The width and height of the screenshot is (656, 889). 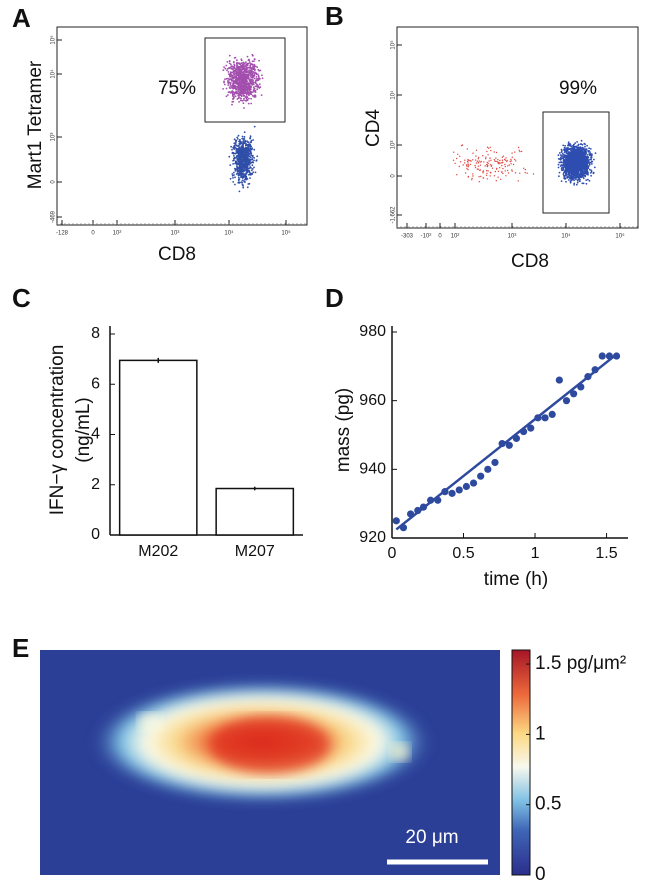 What do you see at coordinates (62, 234) in the screenshot?
I see `x-tick-label: -128` at bounding box center [62, 234].